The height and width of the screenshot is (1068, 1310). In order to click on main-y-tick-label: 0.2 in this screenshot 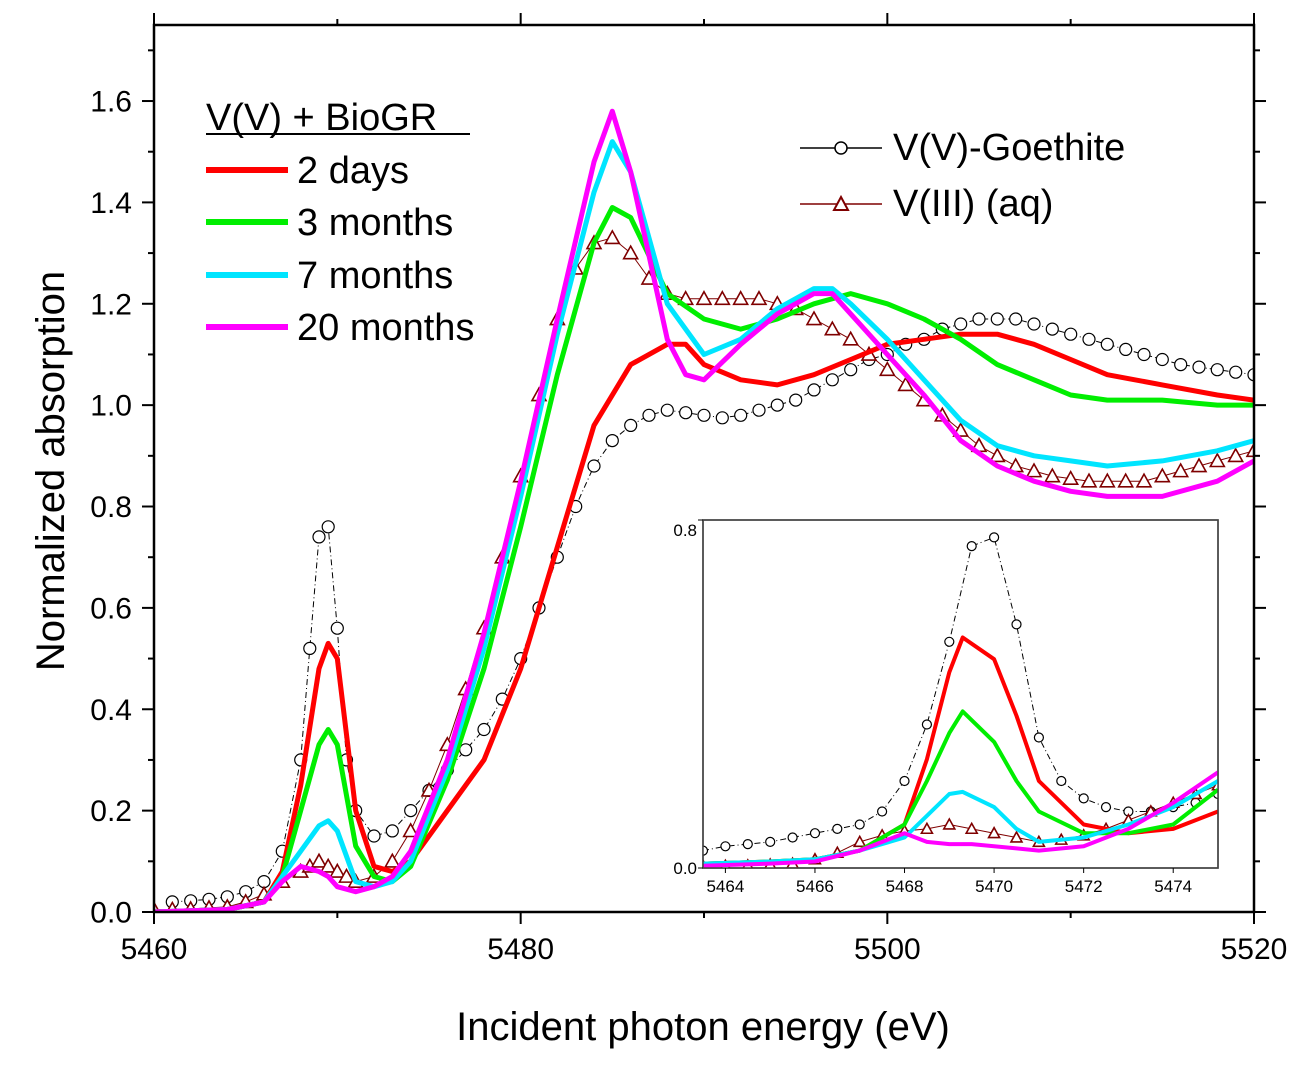, I will do `click(111, 811)`.